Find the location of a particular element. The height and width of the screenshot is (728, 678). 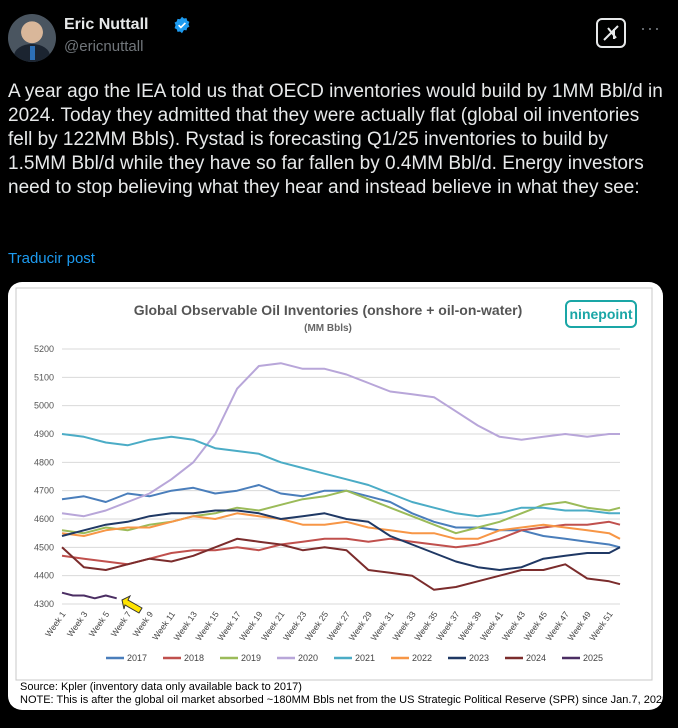

legend-label: 2022 is located at coordinates (422, 658).